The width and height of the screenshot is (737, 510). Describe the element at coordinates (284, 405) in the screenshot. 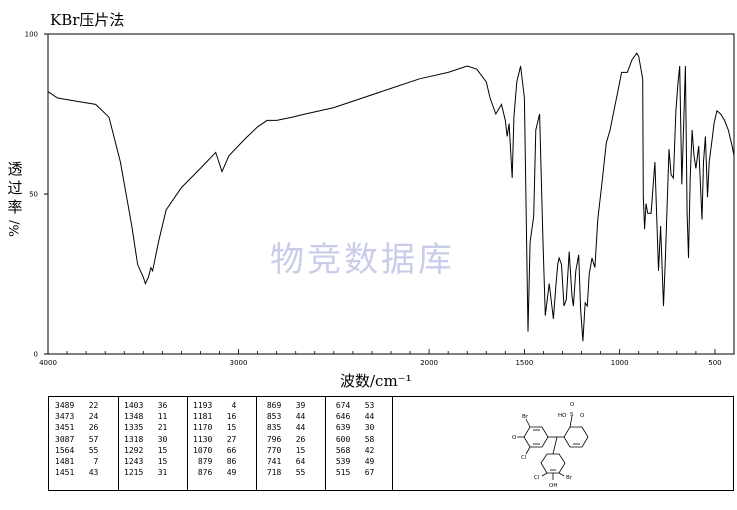

I see `peak-row: 869 39` at that location.